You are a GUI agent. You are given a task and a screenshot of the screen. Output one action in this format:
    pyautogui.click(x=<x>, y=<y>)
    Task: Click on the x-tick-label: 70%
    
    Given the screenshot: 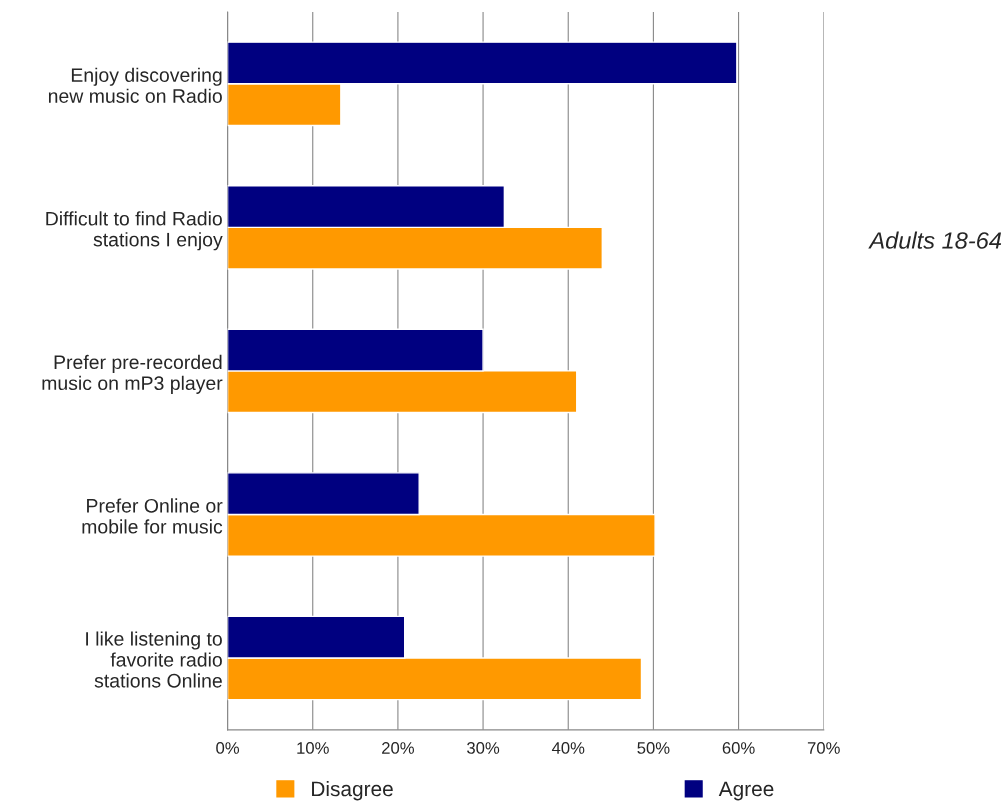 What is the action you would take?
    pyautogui.click(x=823, y=748)
    